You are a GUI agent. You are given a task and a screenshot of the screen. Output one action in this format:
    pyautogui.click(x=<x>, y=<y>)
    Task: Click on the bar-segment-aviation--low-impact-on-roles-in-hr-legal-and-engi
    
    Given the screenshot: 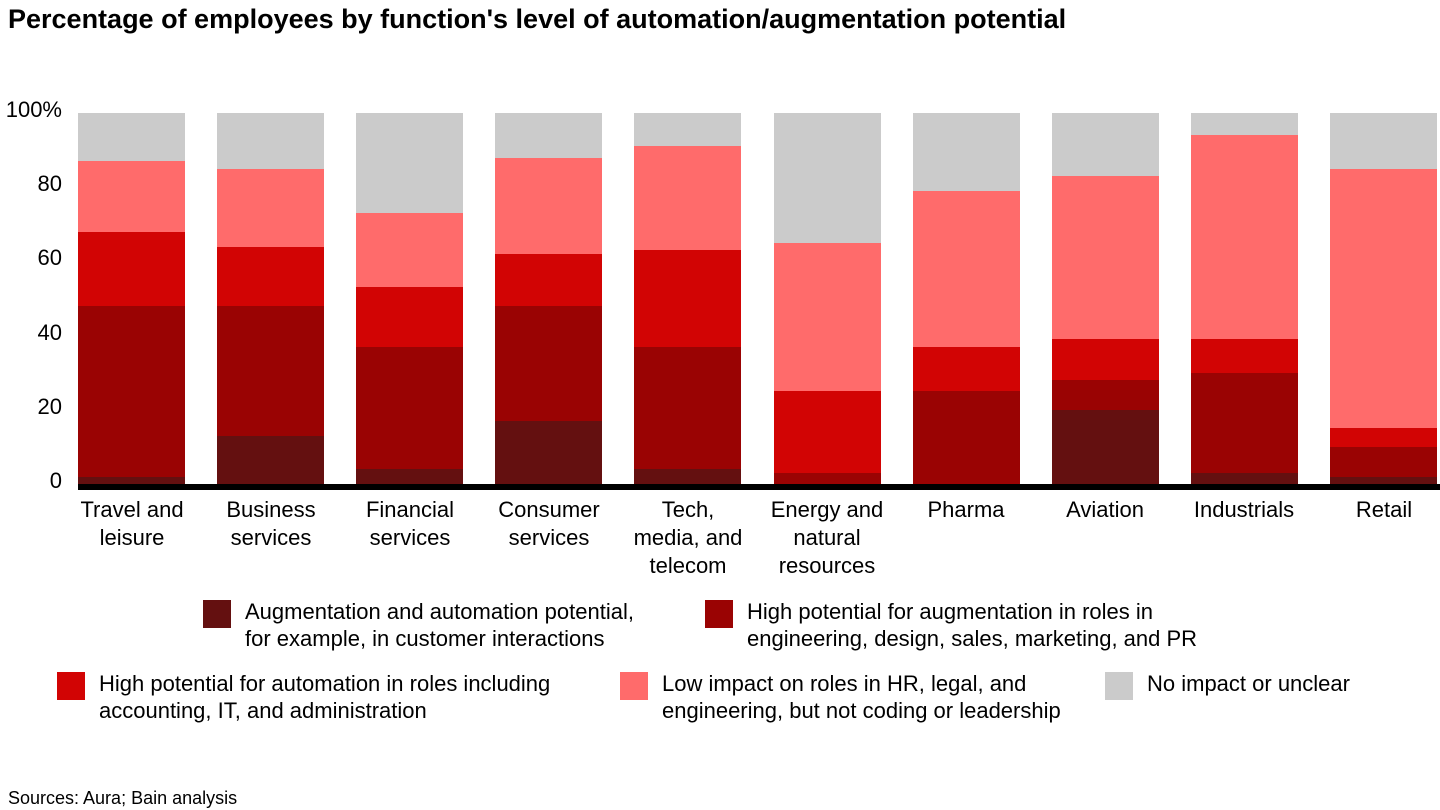 What is the action you would take?
    pyautogui.click(x=1105, y=258)
    